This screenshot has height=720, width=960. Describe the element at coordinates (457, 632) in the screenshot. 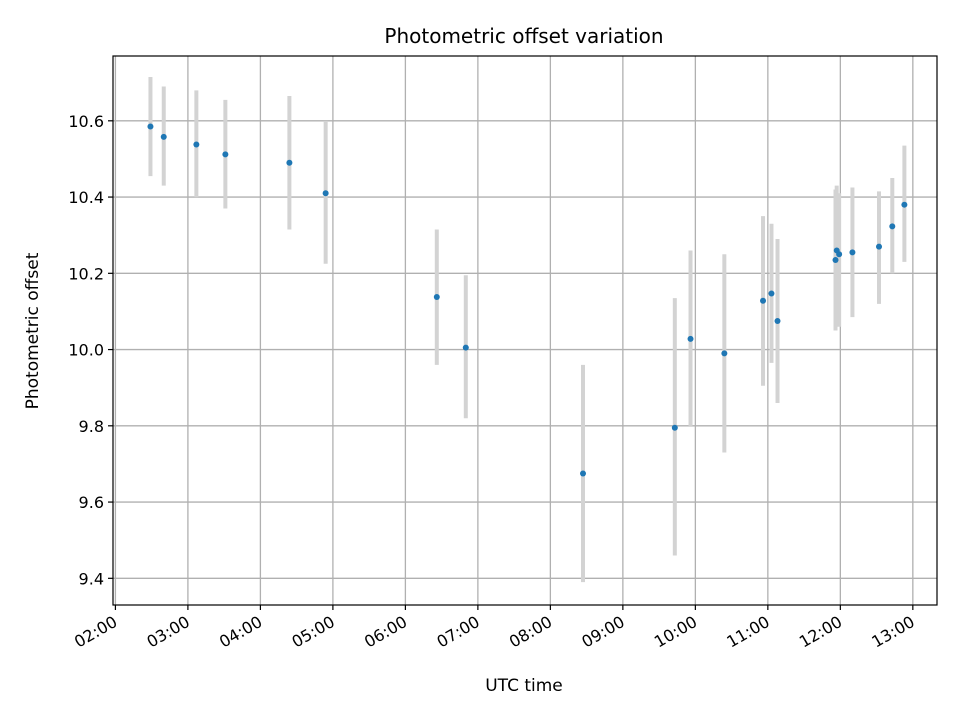

I see `x-tick-label: 07:00` at that location.